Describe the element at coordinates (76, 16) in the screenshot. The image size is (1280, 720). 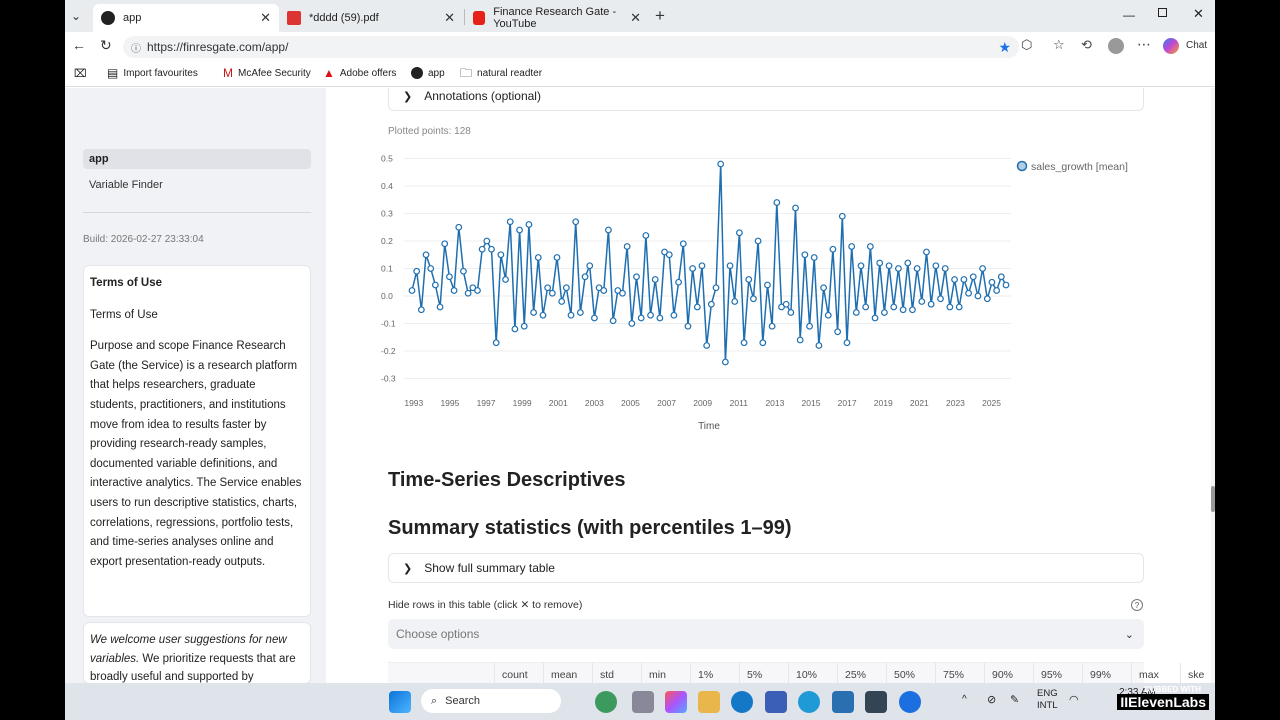
I see `tab-actions-icon: ⌄` at that location.